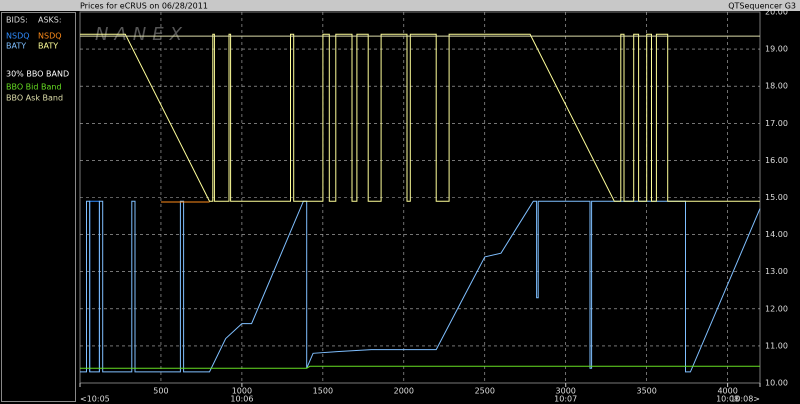  I want to click on x-tick-label: 500, so click(160, 391).